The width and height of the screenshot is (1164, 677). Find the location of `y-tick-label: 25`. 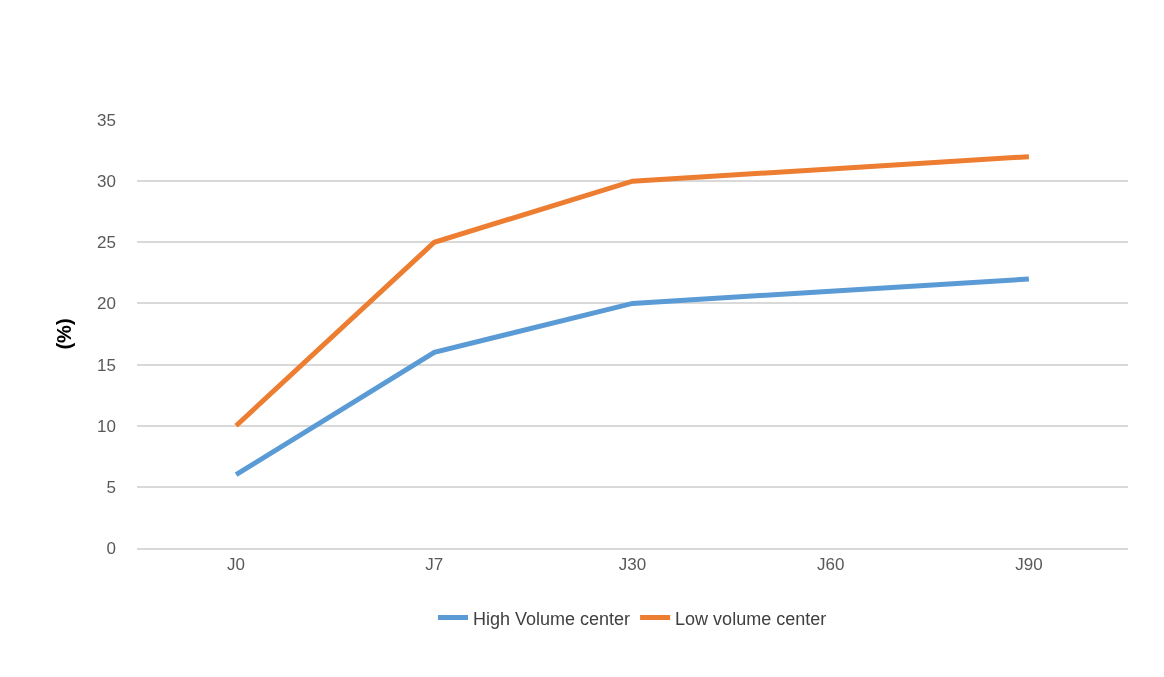

y-tick-label: 25 is located at coordinates (106, 243).